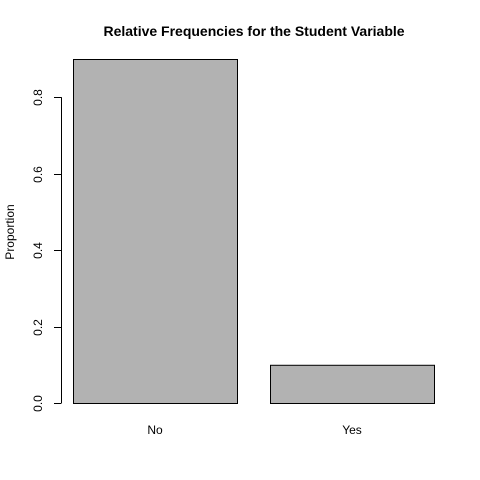  I want to click on y-tick-label: 0.2, so click(38, 327).